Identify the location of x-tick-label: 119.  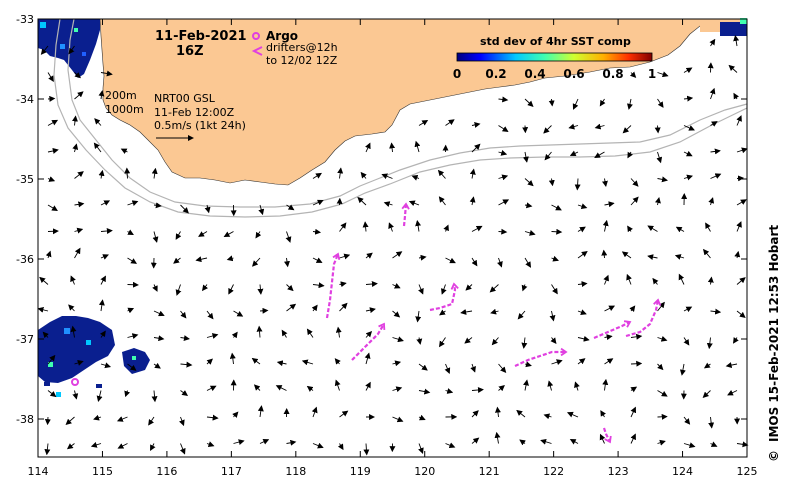
(360, 471).